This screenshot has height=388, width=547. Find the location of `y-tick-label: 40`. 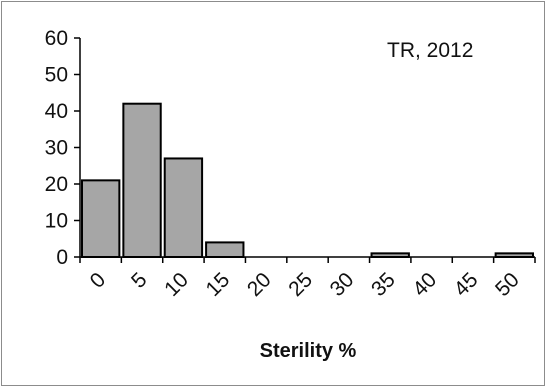

y-tick-label: 40 is located at coordinates (56, 111).